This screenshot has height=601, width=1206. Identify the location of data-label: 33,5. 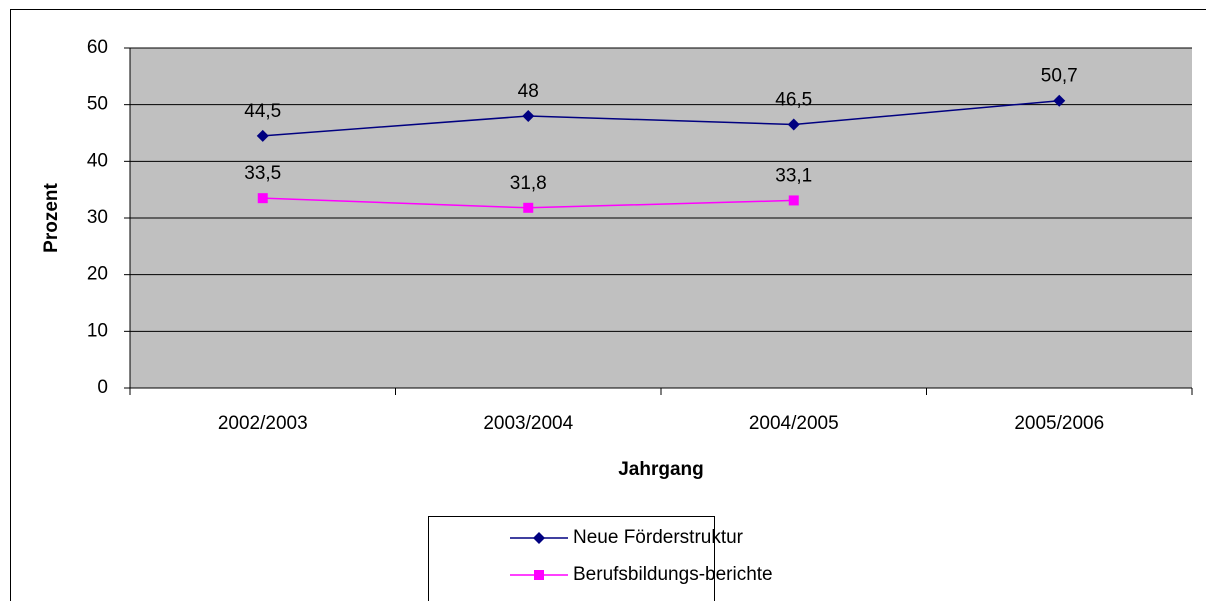
(262, 173).